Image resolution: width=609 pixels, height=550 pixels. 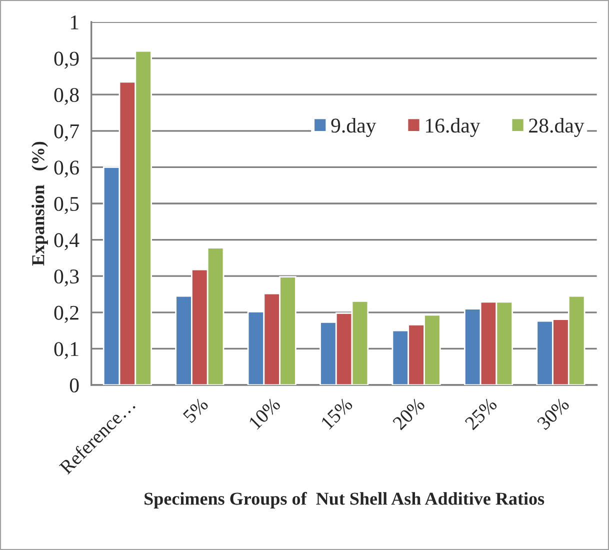 What do you see at coordinates (481, 413) in the screenshot?
I see `x-tick-label: 25%` at bounding box center [481, 413].